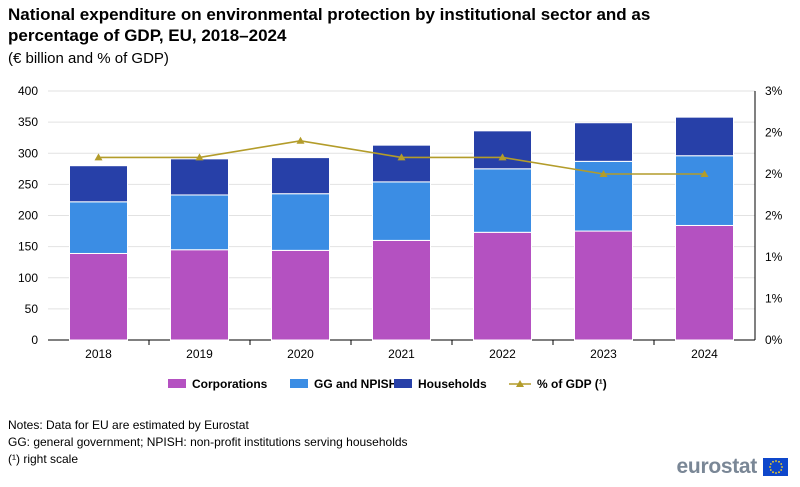 Image resolution: width=800 pixels, height=487 pixels. What do you see at coordinates (401, 354) in the screenshot?
I see `x-tick-label: 2021` at bounding box center [401, 354].